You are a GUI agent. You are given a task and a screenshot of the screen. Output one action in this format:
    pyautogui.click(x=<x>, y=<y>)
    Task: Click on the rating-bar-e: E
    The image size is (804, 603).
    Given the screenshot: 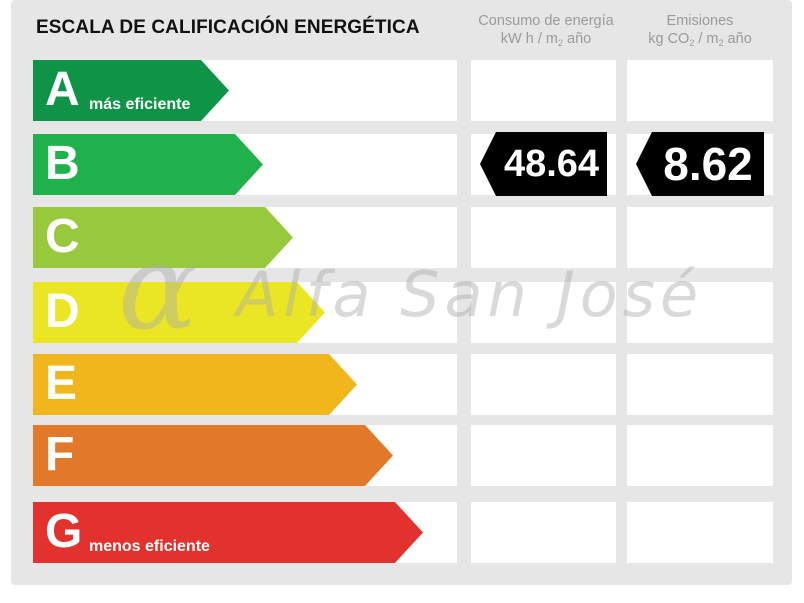 What is the action you would take?
    pyautogui.click(x=209, y=384)
    